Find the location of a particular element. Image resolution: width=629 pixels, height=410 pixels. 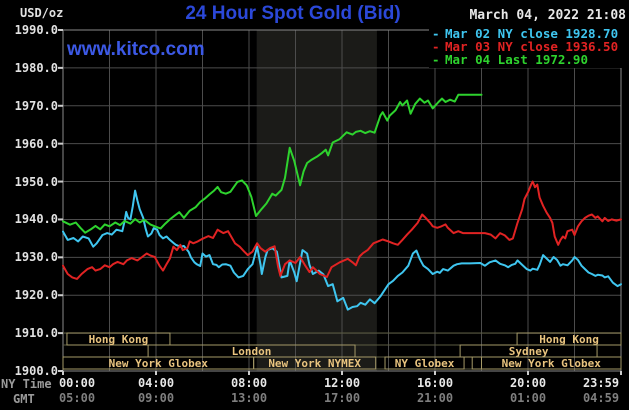

x-tick-label-gmt: 17:00 is located at coordinates (342, 398).